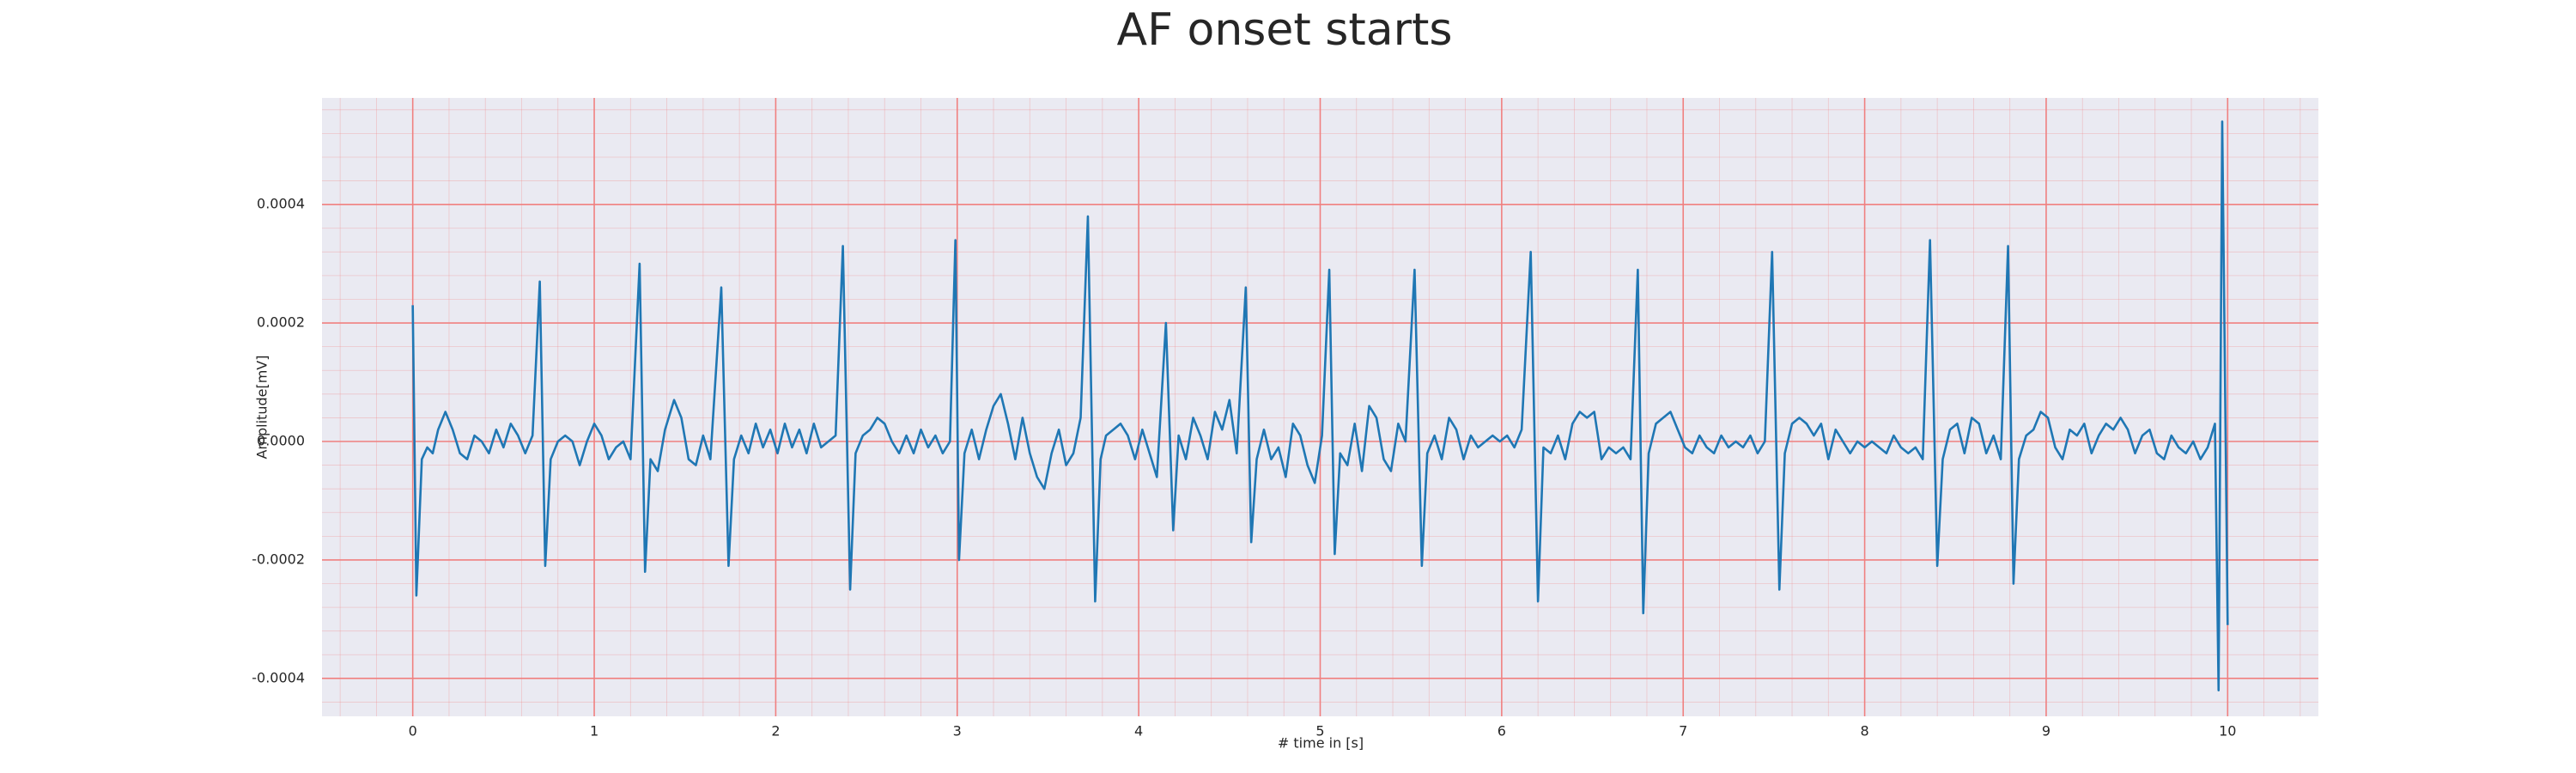 This screenshot has width=2576, height=773. What do you see at coordinates (281, 204) in the screenshot?
I see `y-tick-label: 0.0004` at bounding box center [281, 204].